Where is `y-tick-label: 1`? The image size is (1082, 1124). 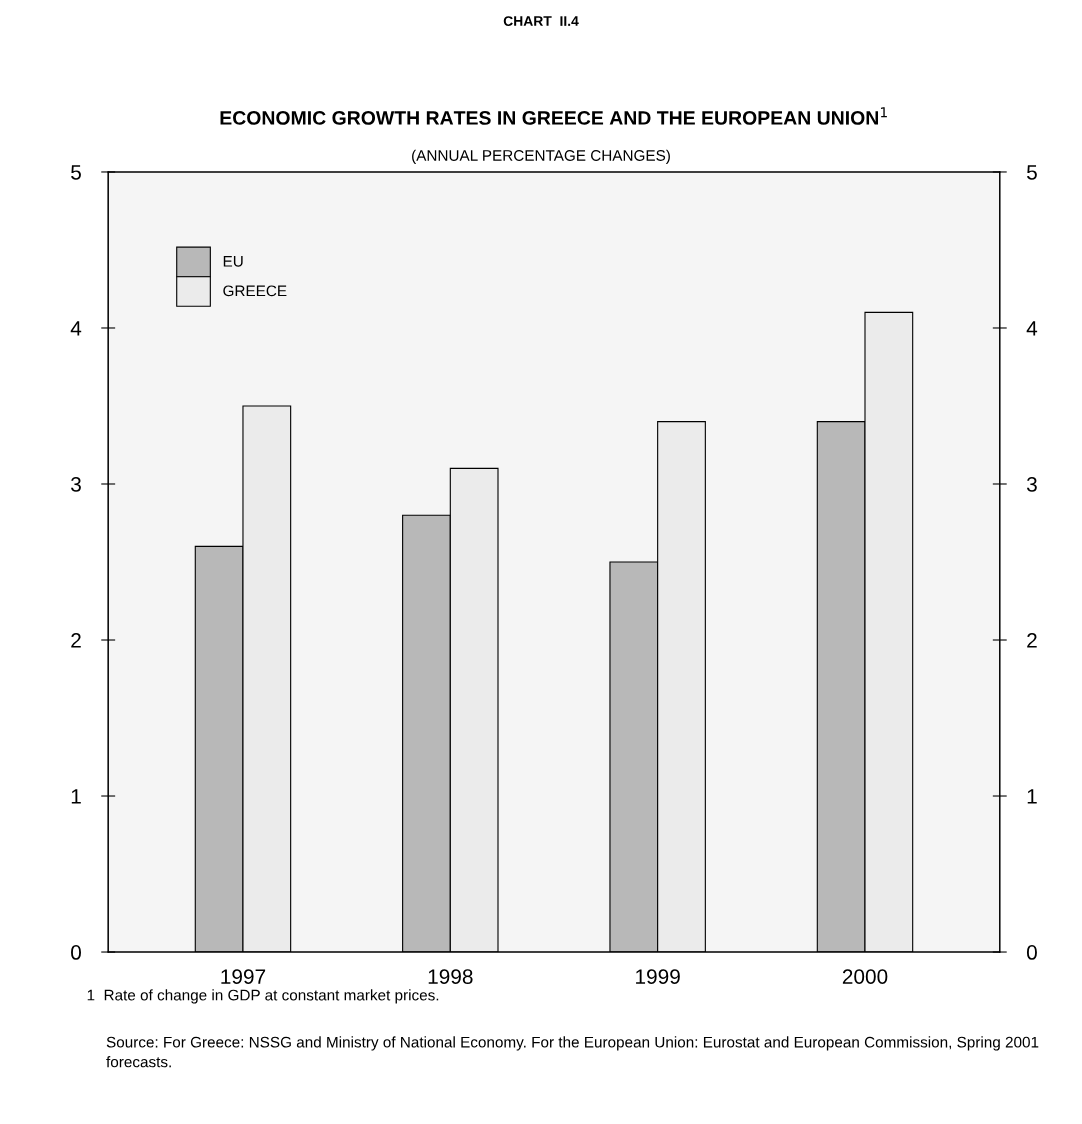 y-tick-label: 1 is located at coordinates (76, 796).